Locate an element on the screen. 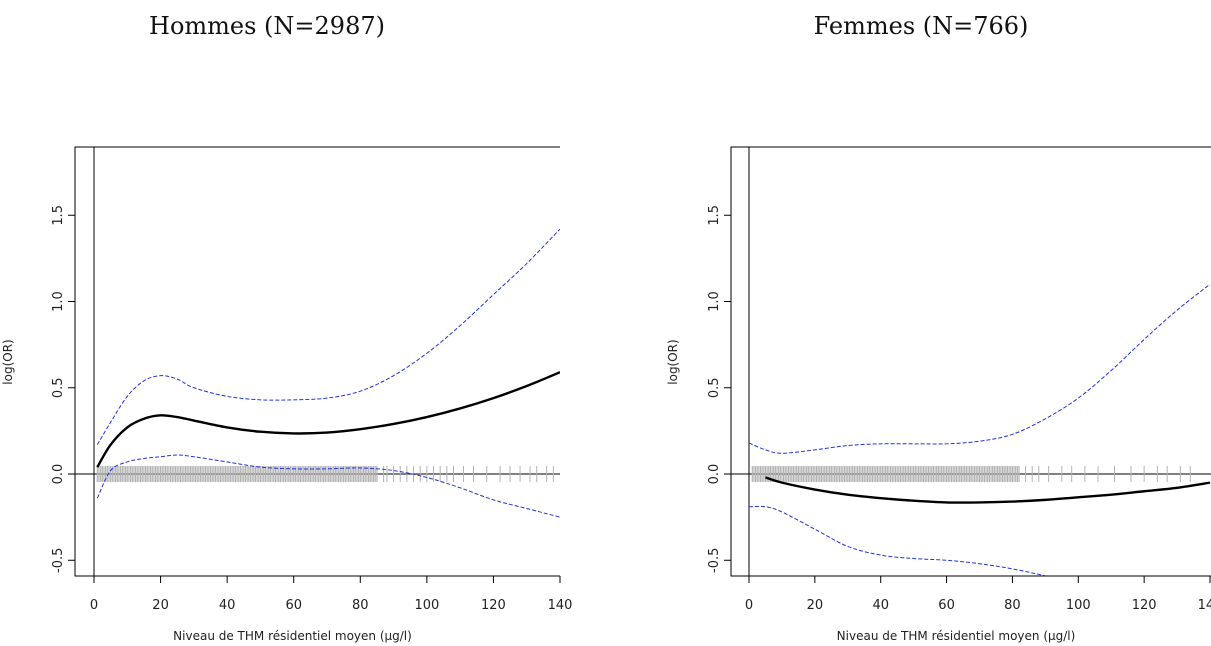  chart-title-femmes: Femmes (N=766) is located at coordinates (921, 26).